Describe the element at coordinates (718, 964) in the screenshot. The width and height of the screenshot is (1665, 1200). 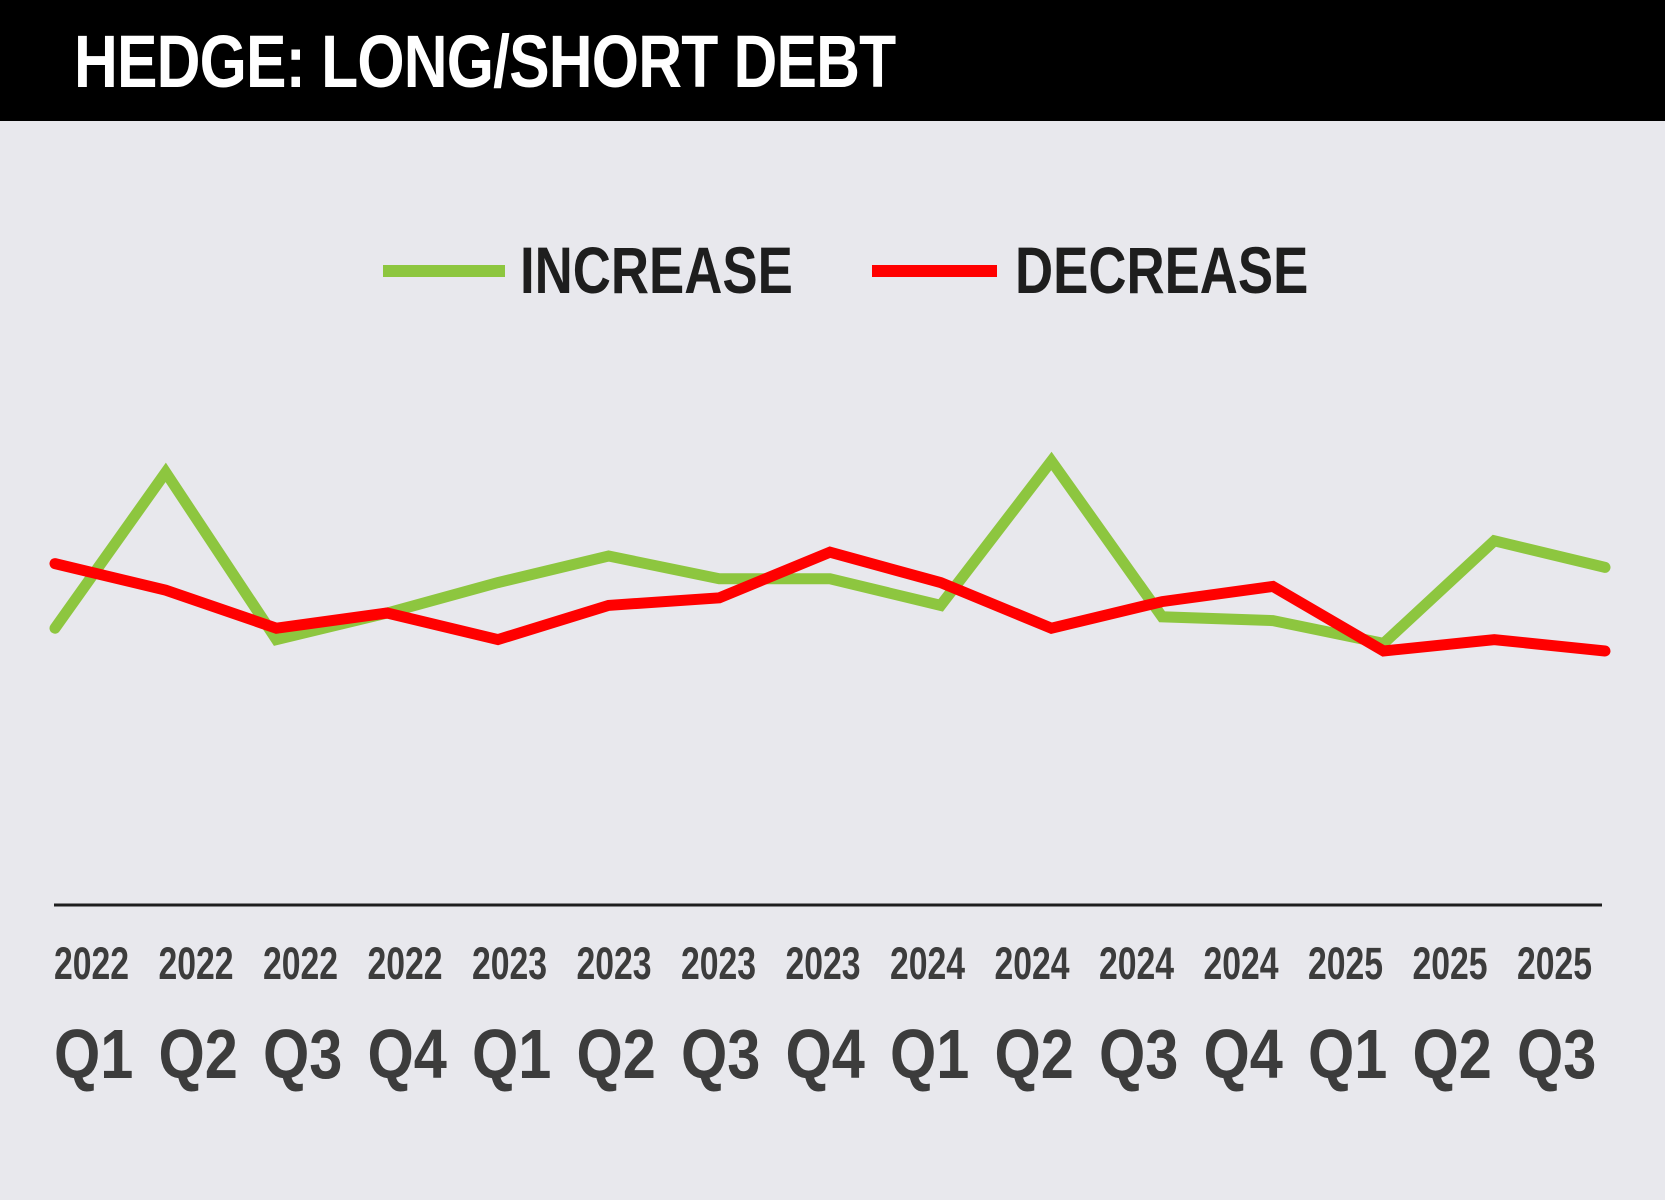
I see `x-tick-year-6: 2023` at that location.